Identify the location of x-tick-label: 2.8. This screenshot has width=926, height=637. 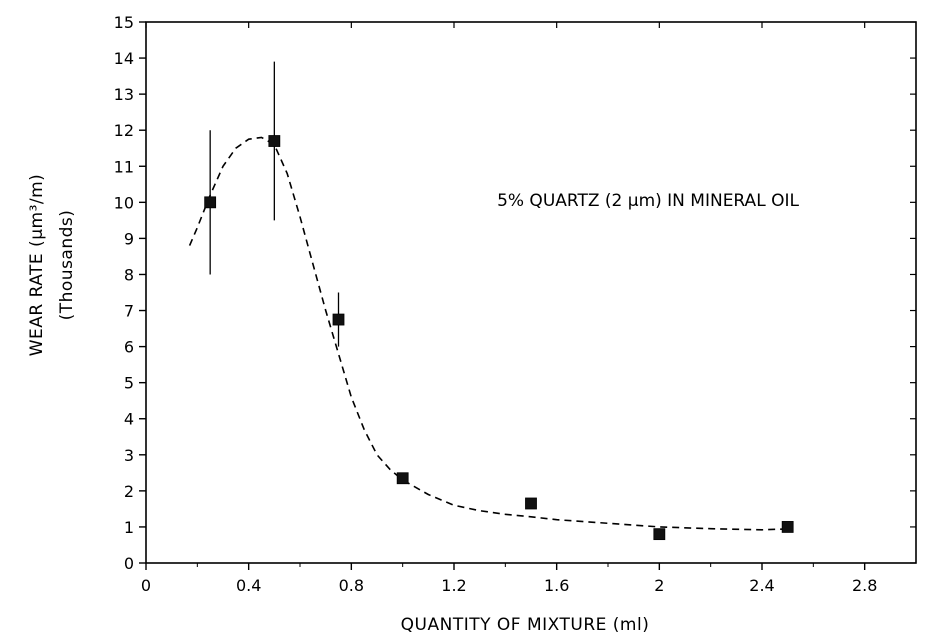
(864, 585).